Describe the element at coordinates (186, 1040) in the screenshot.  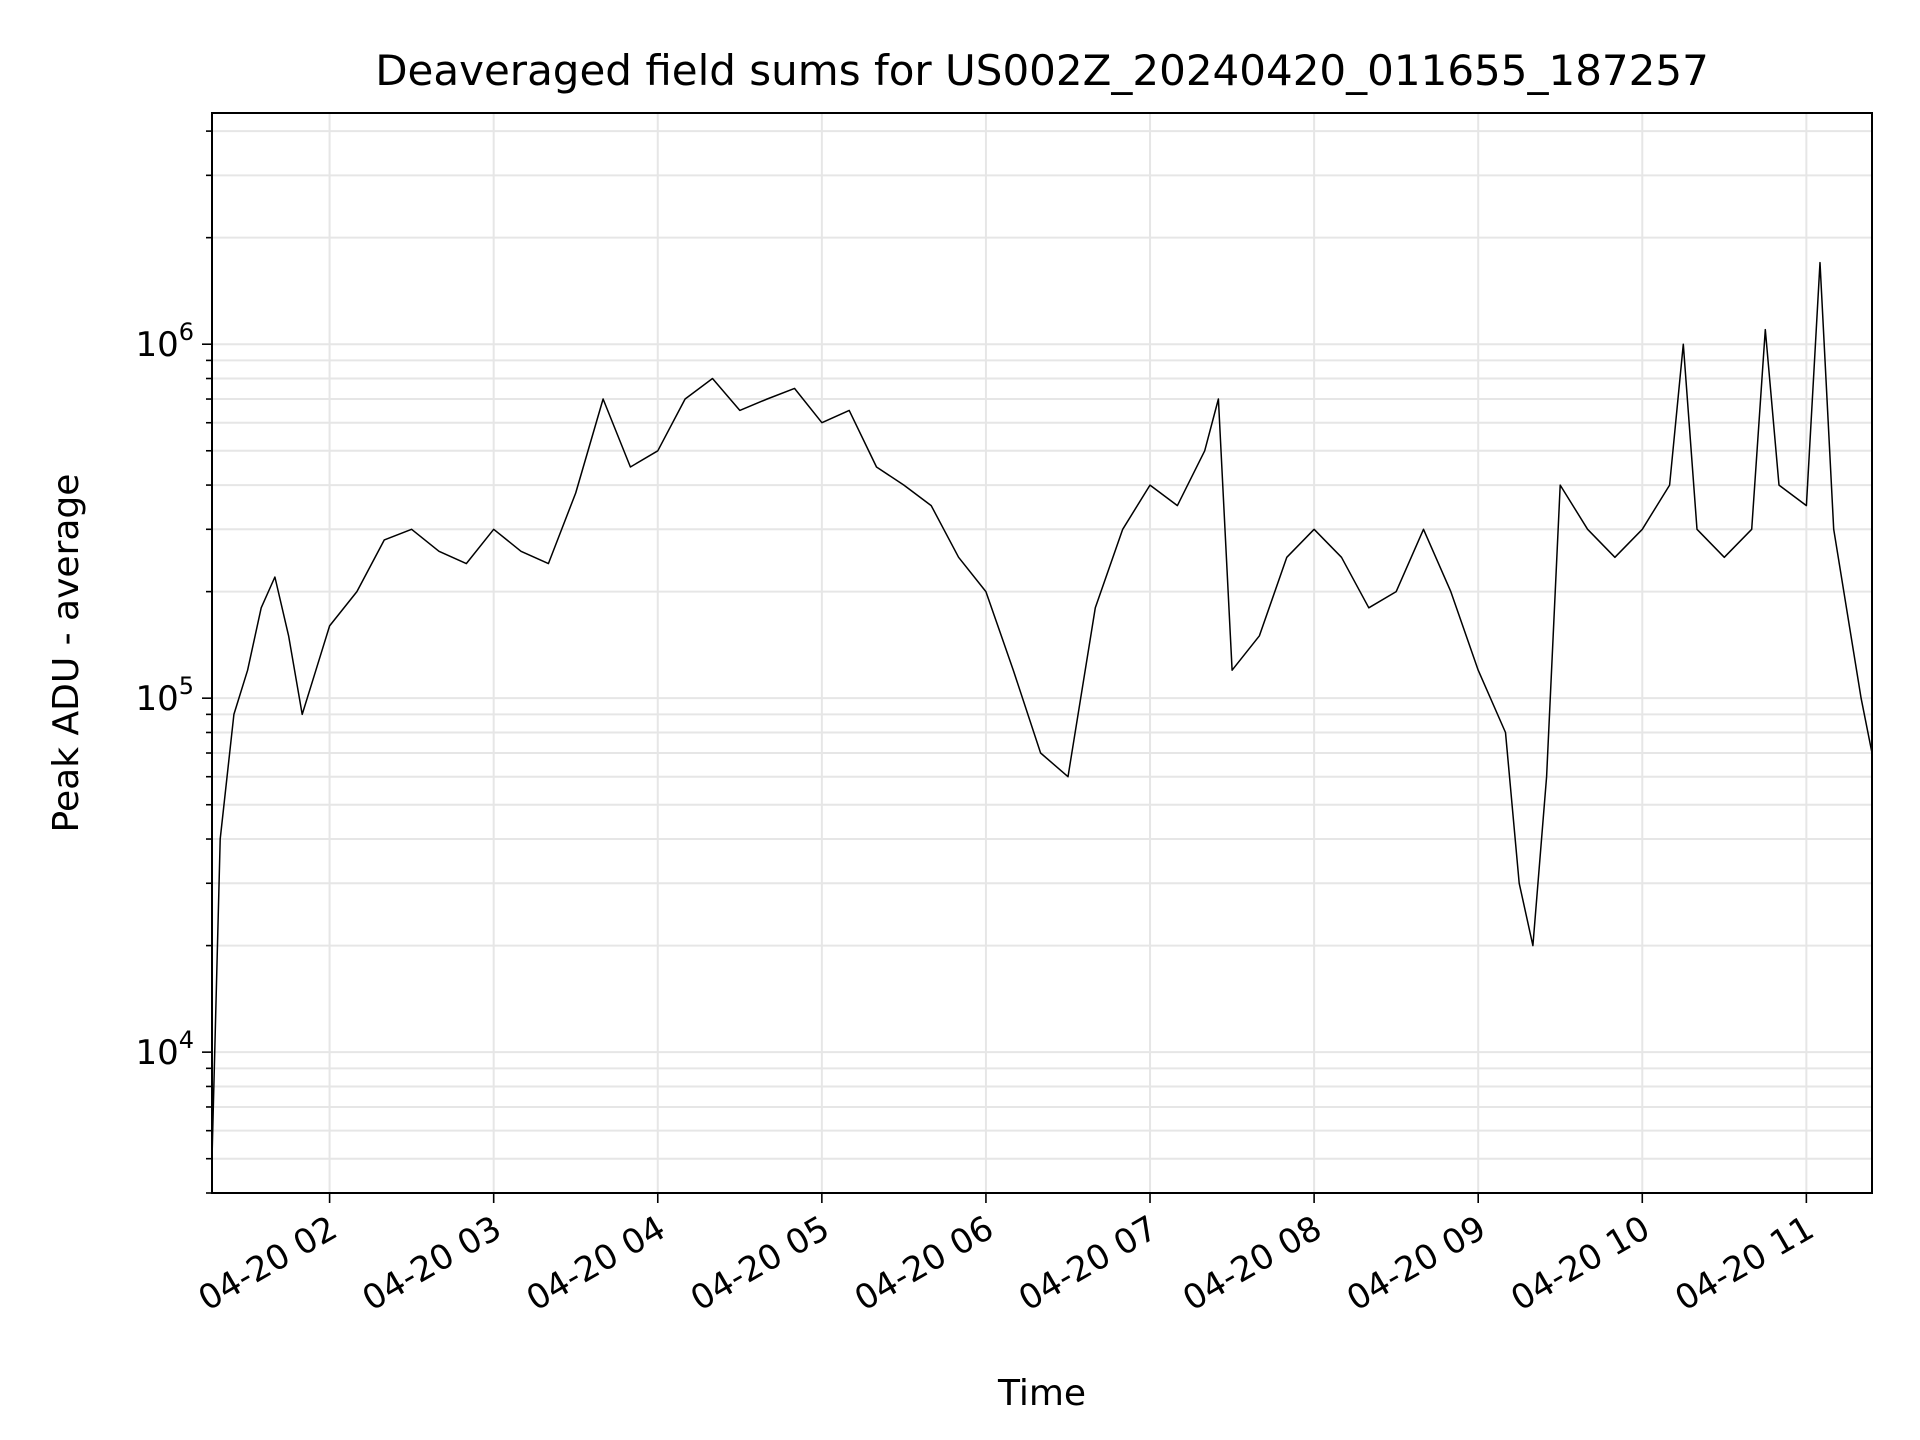
I see `y-tick-exponent: 4` at that location.